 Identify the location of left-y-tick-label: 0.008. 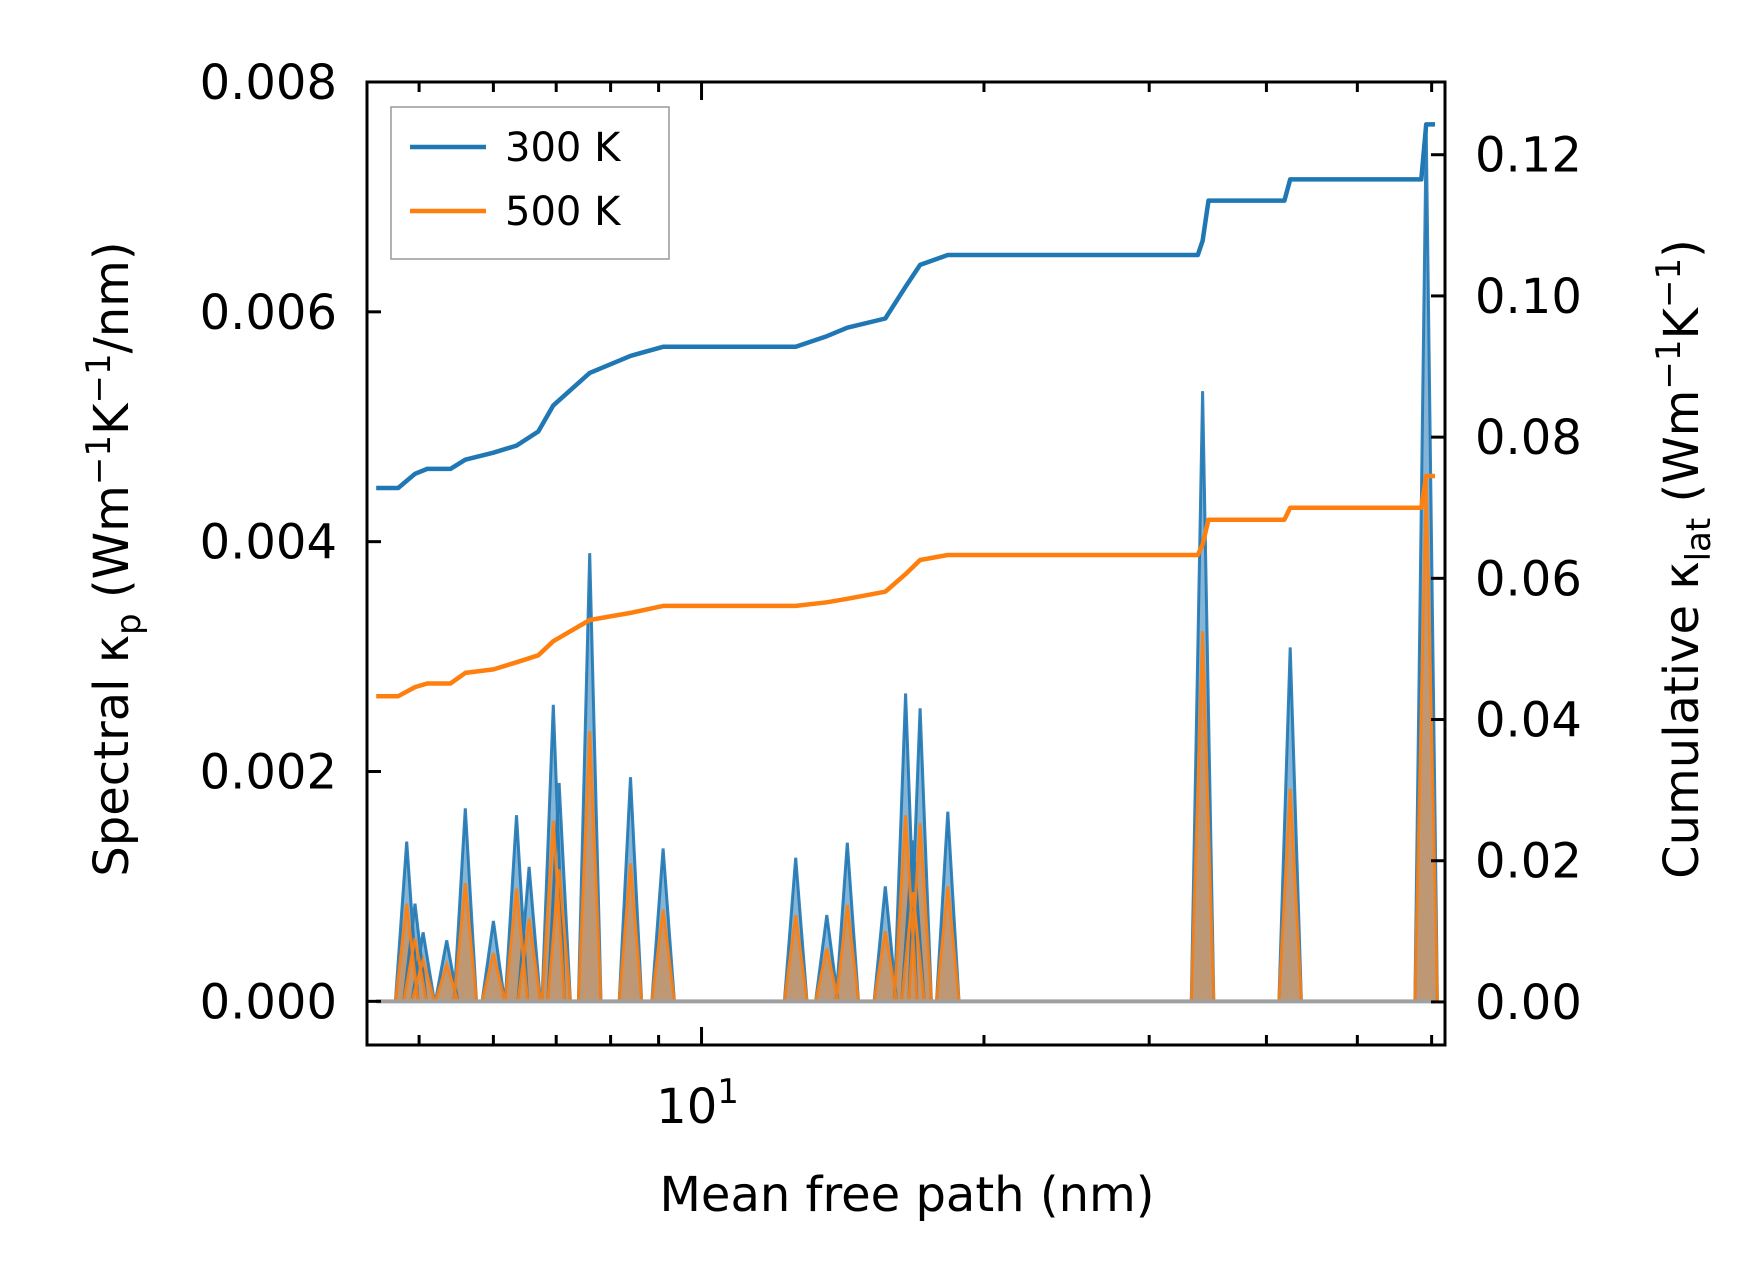
(268, 83).